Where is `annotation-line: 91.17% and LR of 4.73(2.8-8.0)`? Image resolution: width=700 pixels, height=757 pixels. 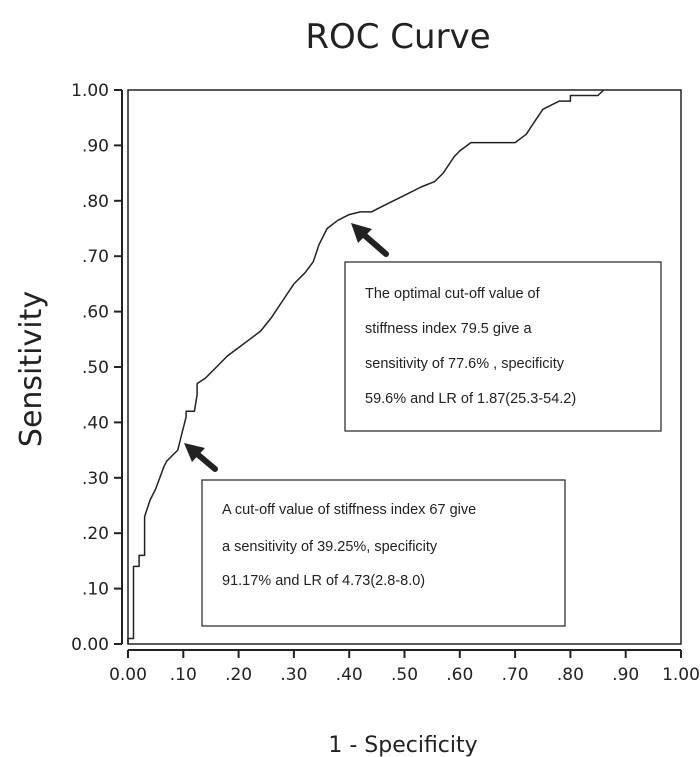
annotation-line: 91.17% and LR of 4.73(2.8-8.0) is located at coordinates (323, 581).